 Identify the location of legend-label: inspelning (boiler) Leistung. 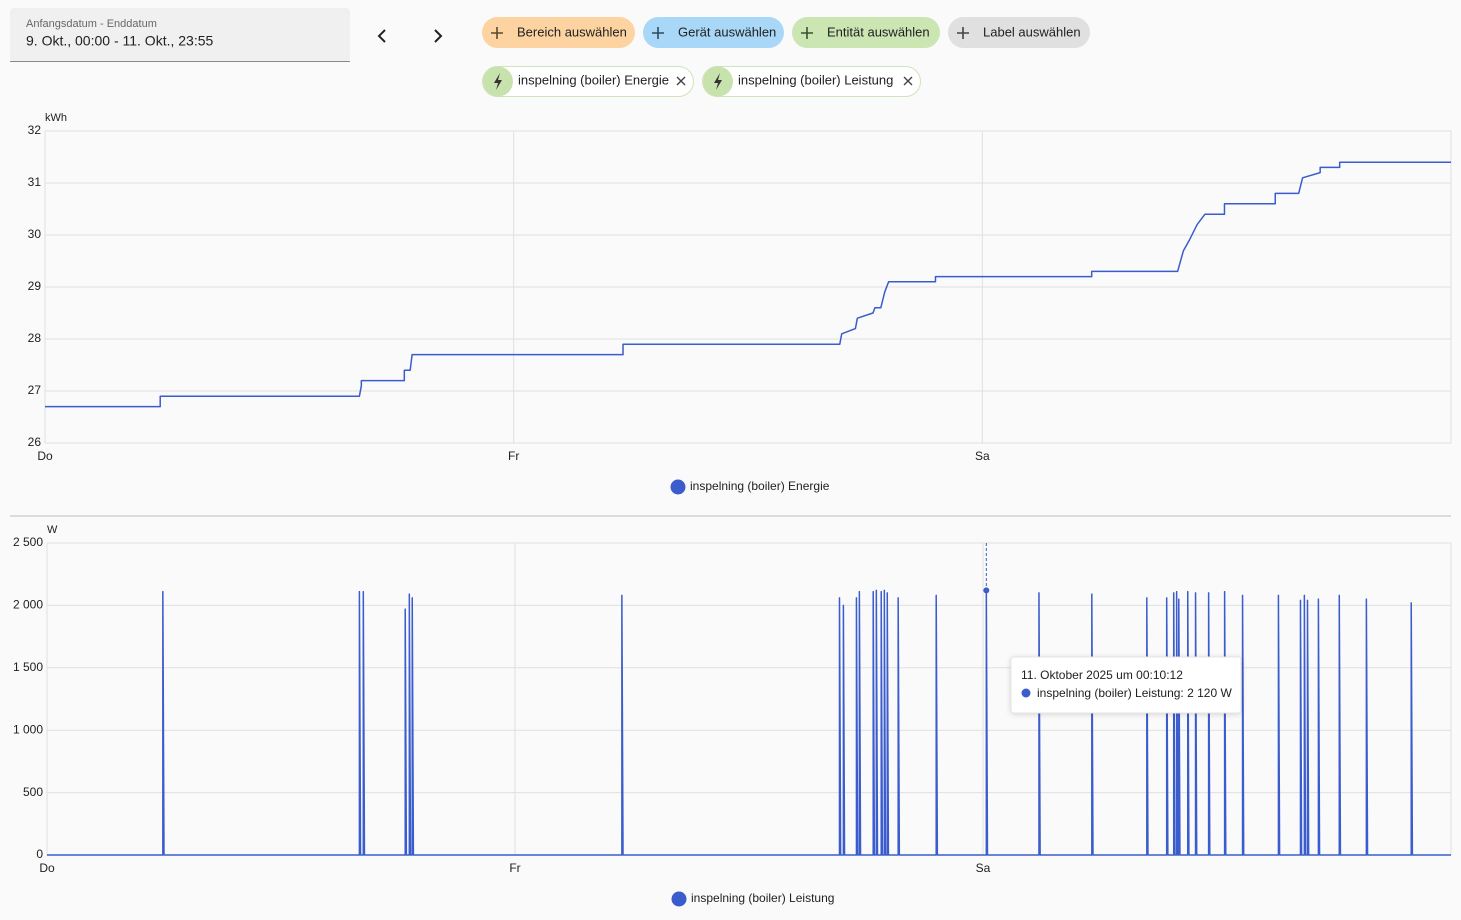
(762, 898).